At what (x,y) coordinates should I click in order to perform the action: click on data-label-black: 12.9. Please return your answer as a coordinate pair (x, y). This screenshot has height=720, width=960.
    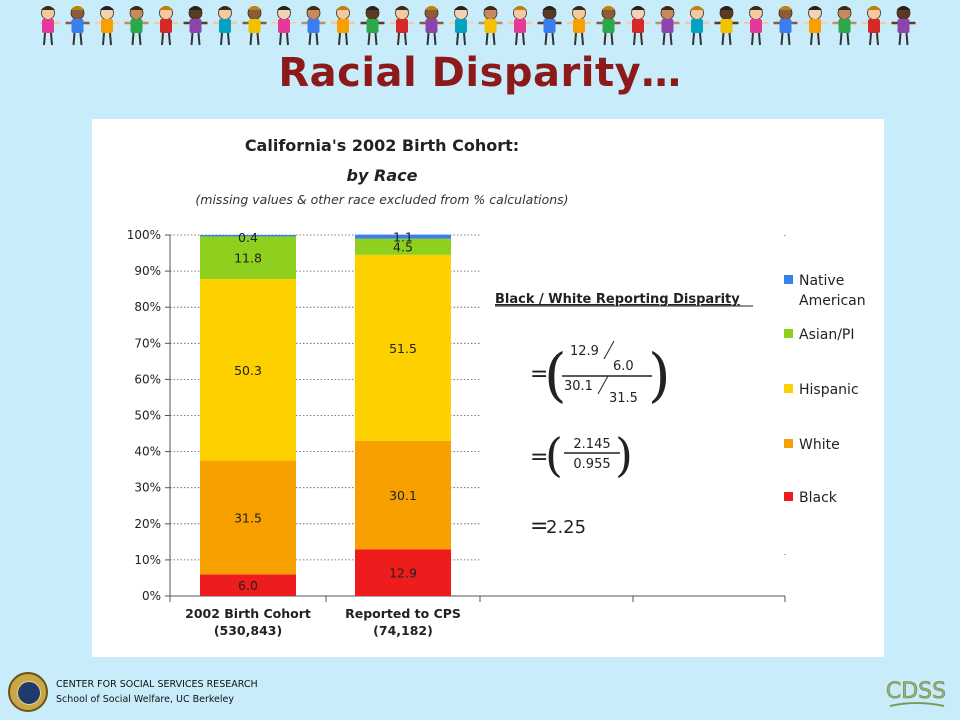
    Looking at the image, I should click on (403, 573).